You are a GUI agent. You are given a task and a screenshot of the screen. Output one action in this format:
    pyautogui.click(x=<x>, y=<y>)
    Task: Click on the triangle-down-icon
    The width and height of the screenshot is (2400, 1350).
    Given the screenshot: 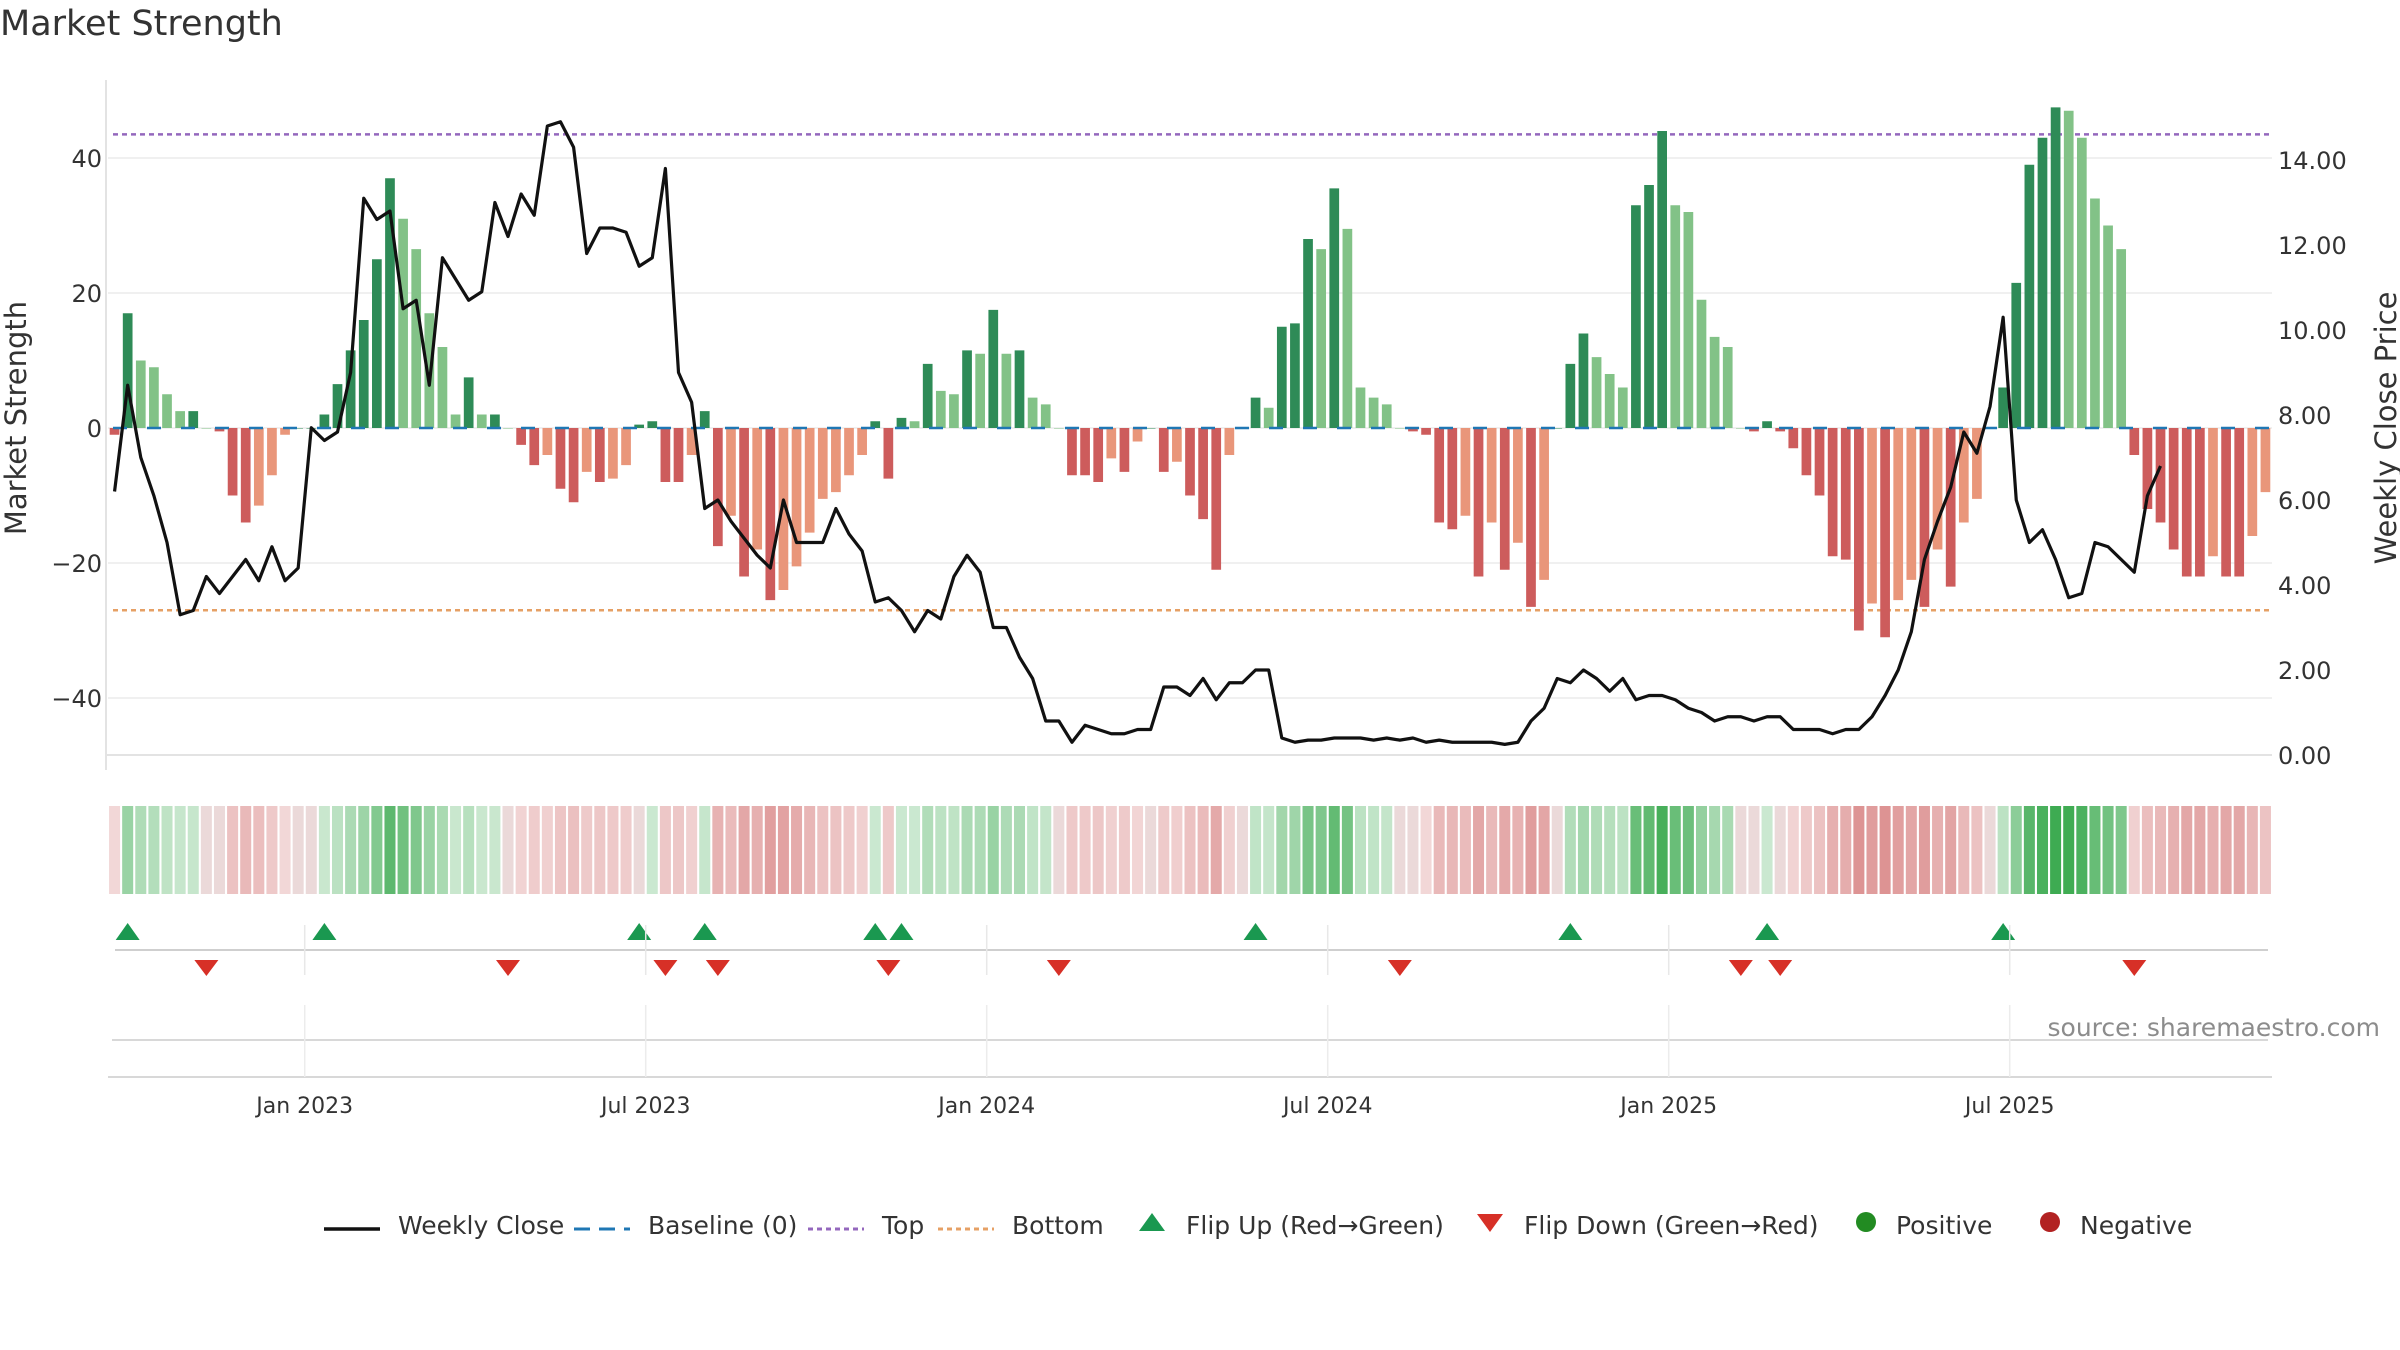 What is the action you would take?
    pyautogui.click(x=1490, y=1225)
    